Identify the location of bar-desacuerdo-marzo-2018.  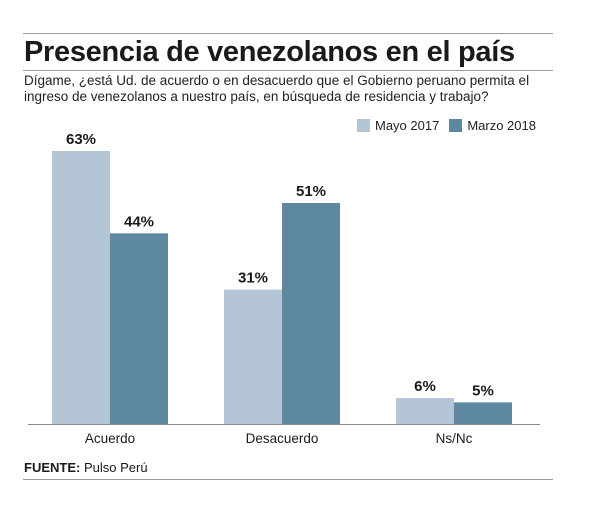
(311, 313).